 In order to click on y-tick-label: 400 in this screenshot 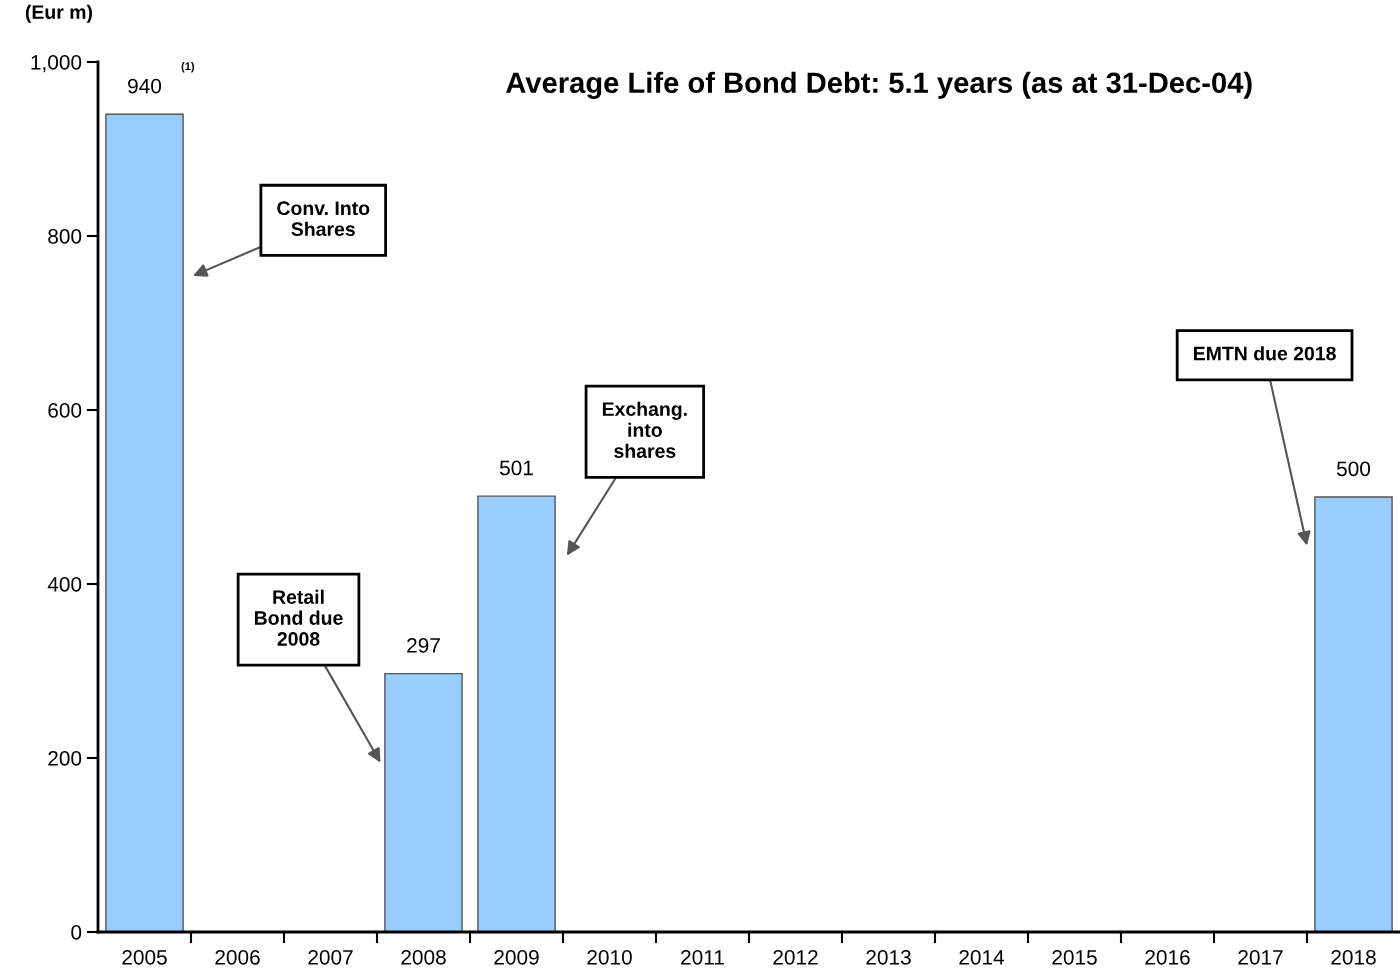, I will do `click(64, 584)`.